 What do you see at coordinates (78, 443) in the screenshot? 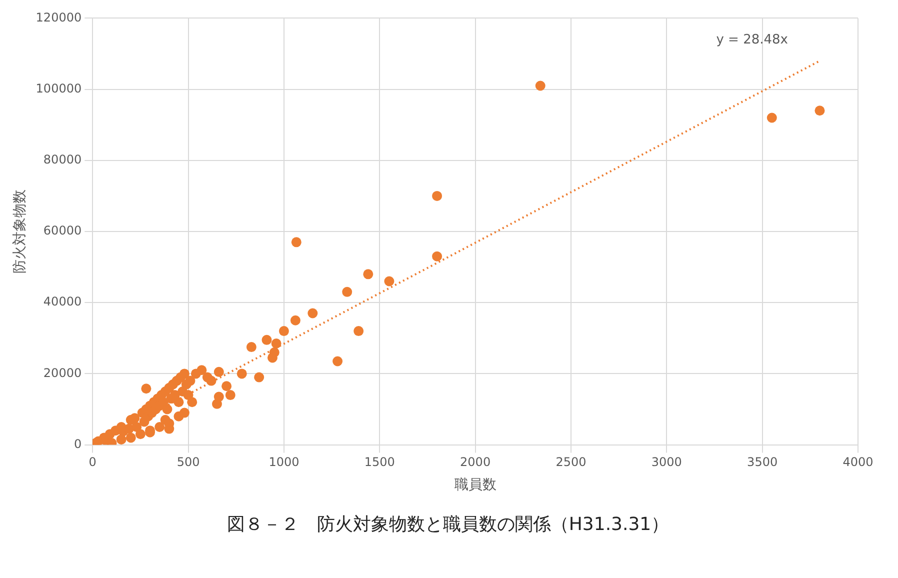
I see `y-tick-label: 0` at bounding box center [78, 443].